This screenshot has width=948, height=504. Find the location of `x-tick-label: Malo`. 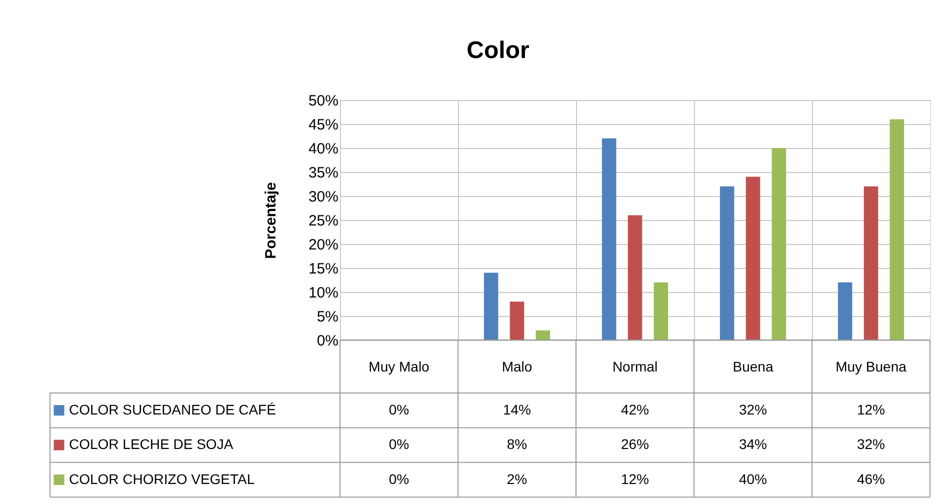

x-tick-label: Malo is located at coordinates (517, 366).